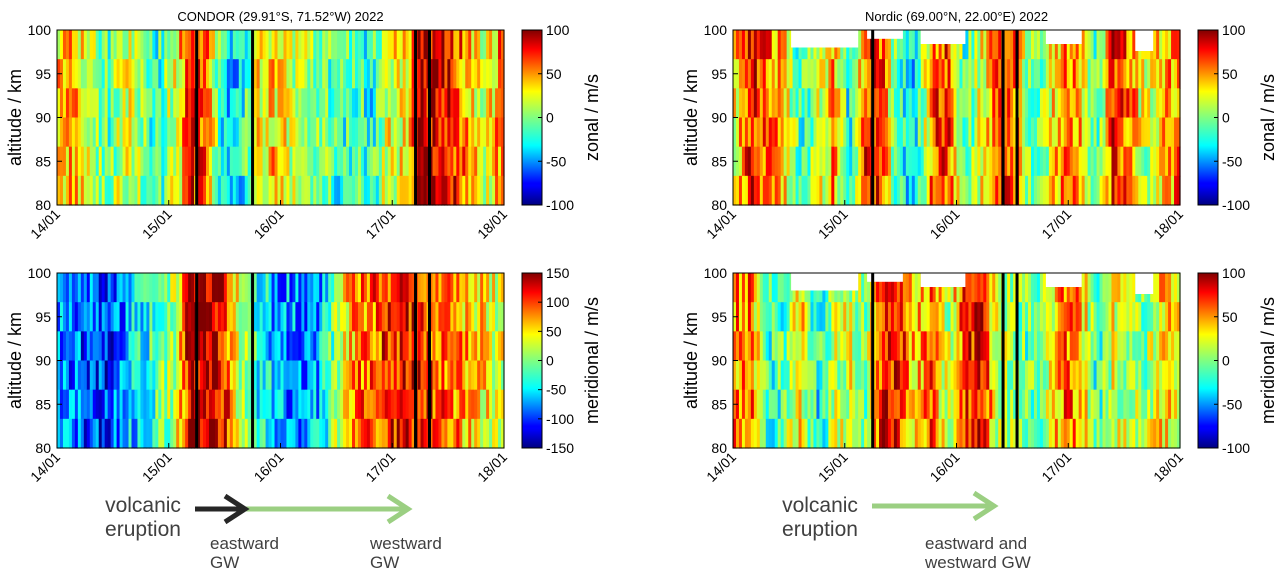  Describe the element at coordinates (558, 302) in the screenshot. I see `colorbar-tick-label-1: 100` at that location.